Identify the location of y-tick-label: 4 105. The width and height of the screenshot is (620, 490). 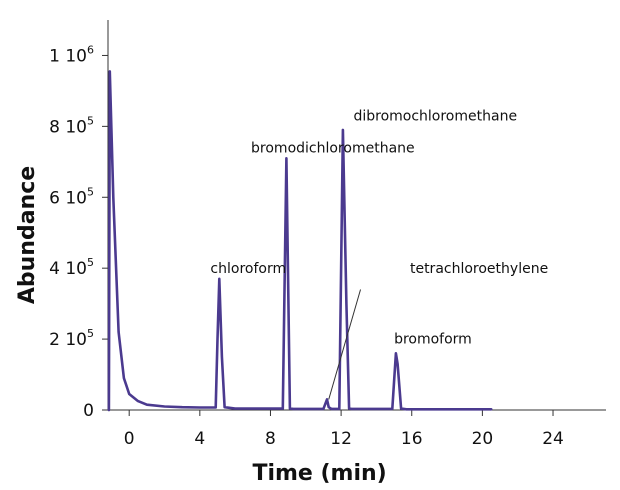
(71, 267).